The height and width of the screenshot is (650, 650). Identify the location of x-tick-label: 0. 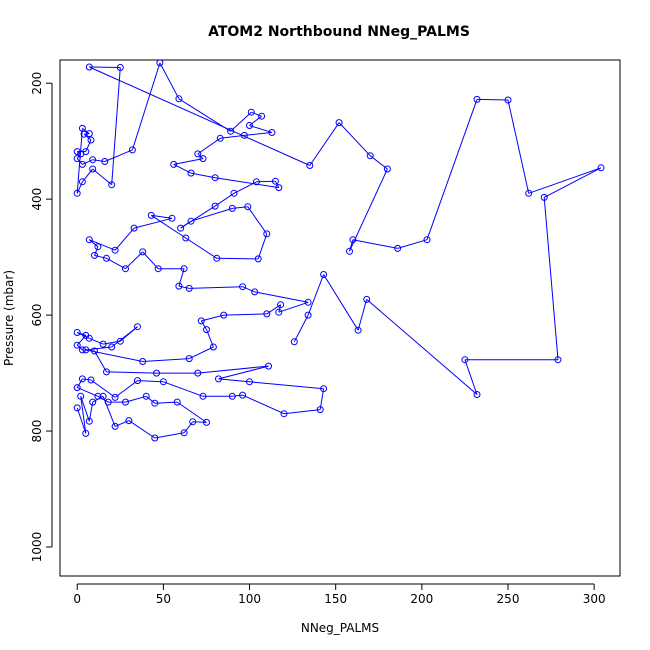
(77, 599).